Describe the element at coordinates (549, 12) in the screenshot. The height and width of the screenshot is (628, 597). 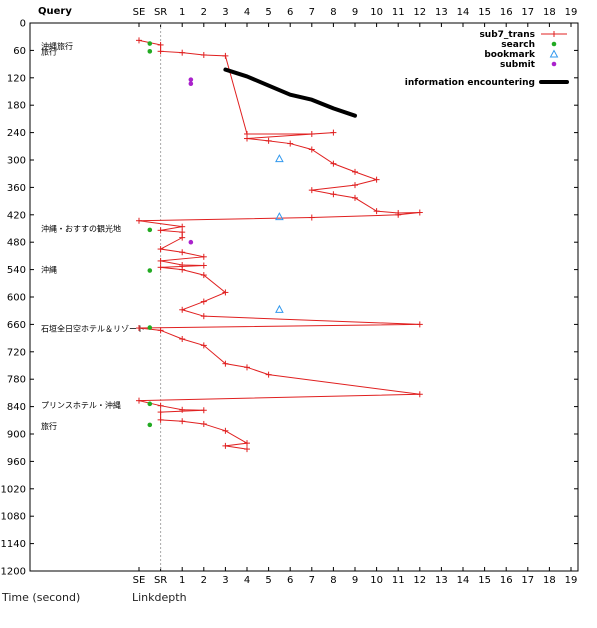
I see `x-tick-label-top: 18` at that location.